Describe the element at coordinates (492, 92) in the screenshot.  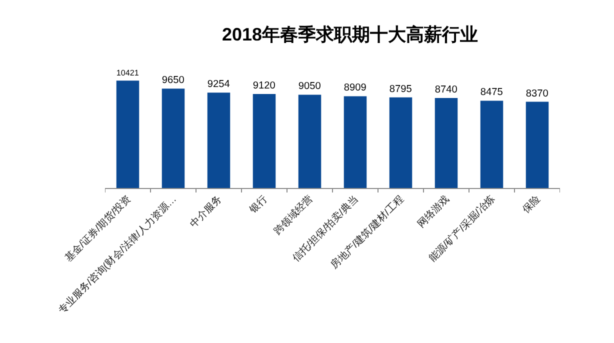
I see `data-label: 8475` at that location.